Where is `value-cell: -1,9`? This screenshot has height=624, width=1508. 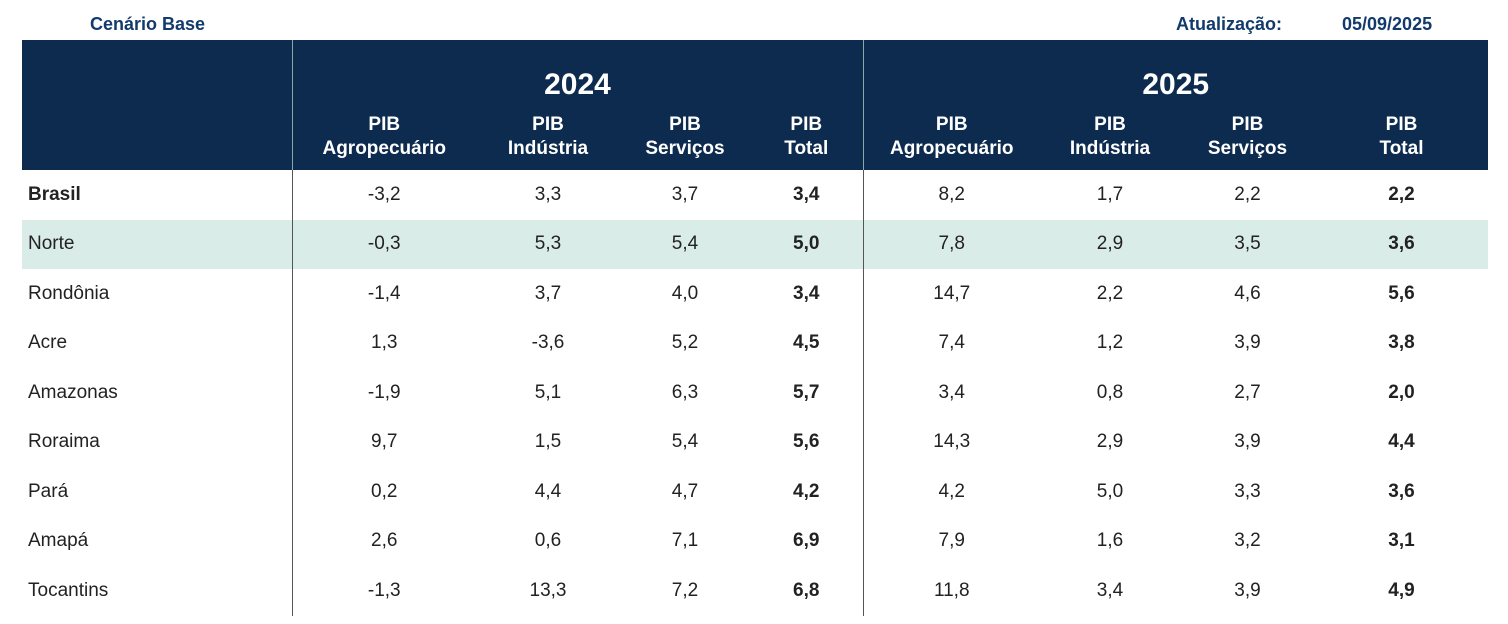
value-cell: -1,9 is located at coordinates (383, 393).